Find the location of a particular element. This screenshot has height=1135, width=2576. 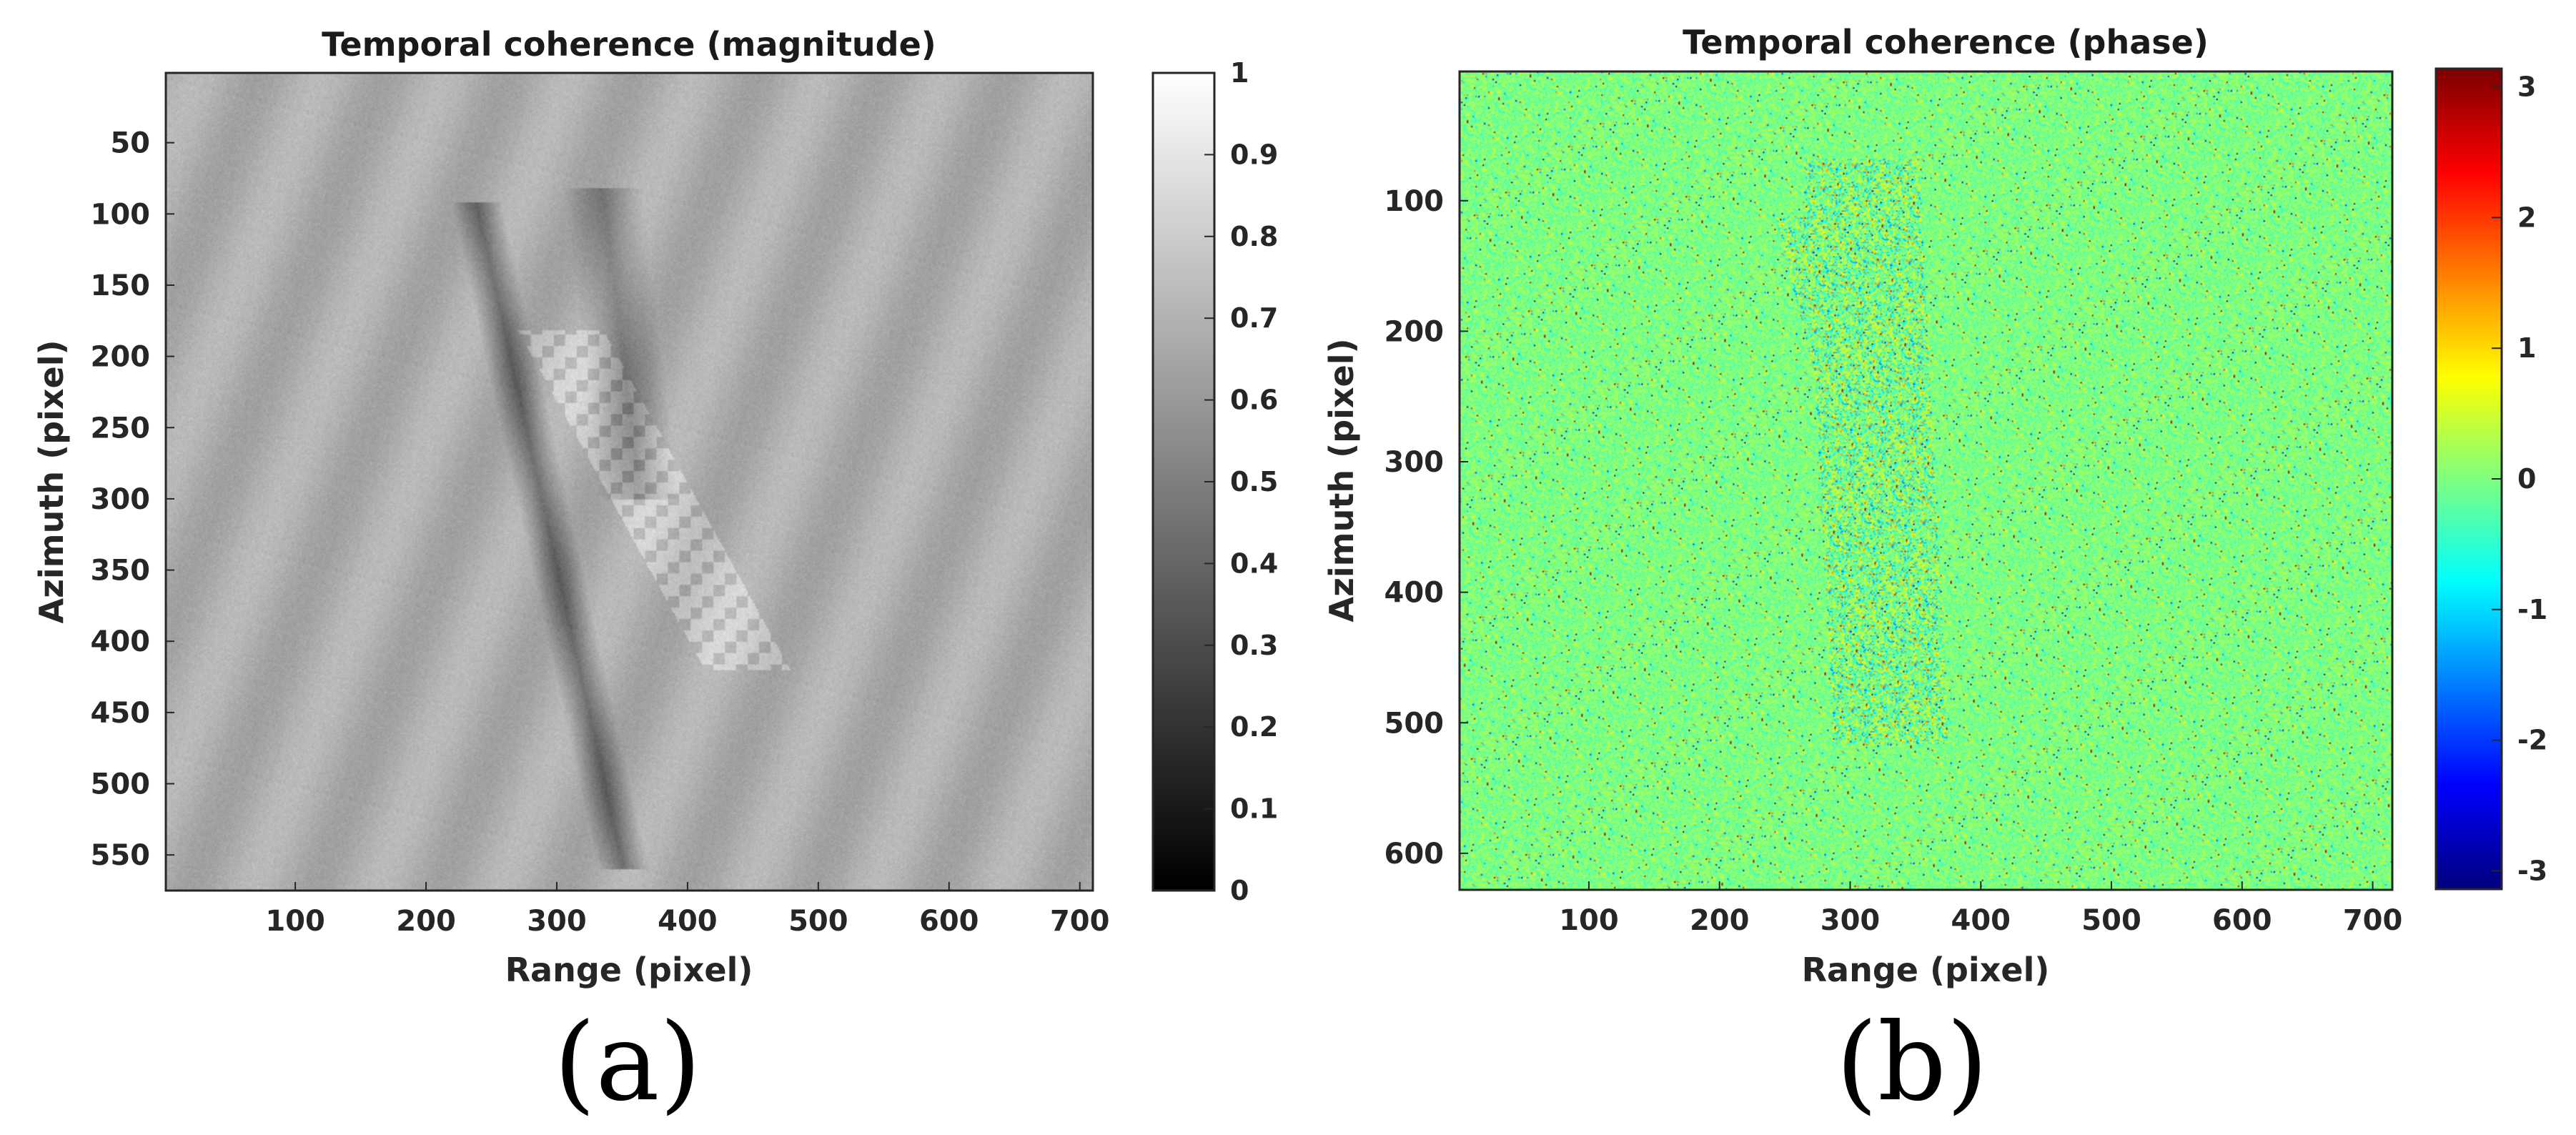

phase-xtick-label: 600 is located at coordinates (2242, 920).